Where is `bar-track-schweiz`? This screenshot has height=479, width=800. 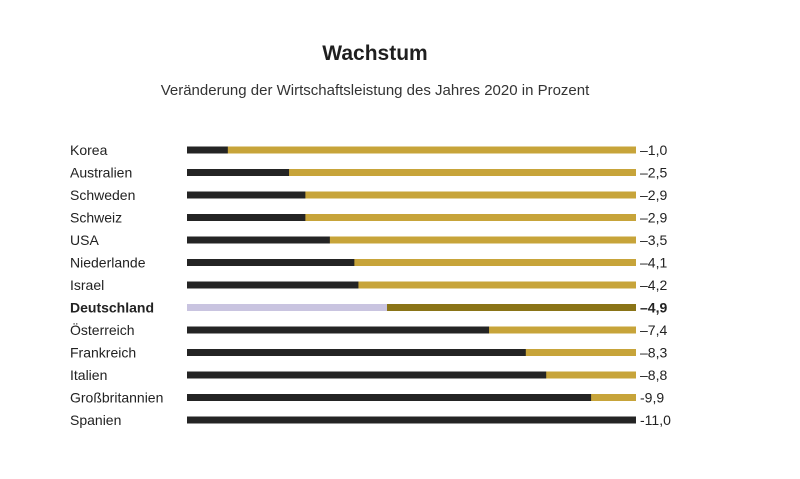 bar-track-schweiz is located at coordinates (411, 217).